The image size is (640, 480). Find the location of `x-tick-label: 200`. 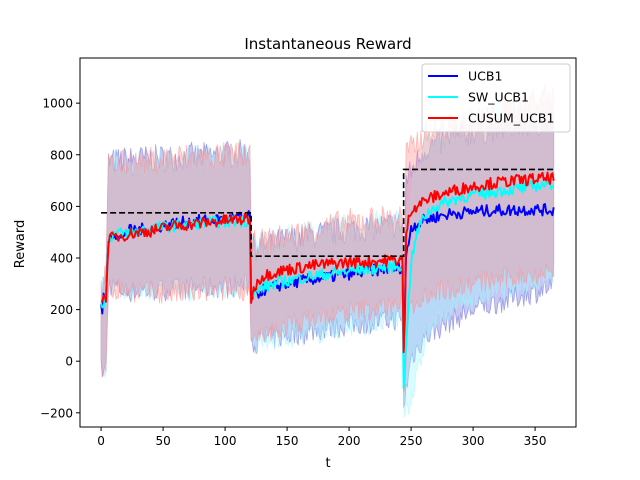

x-tick-label: 200 is located at coordinates (349, 441).